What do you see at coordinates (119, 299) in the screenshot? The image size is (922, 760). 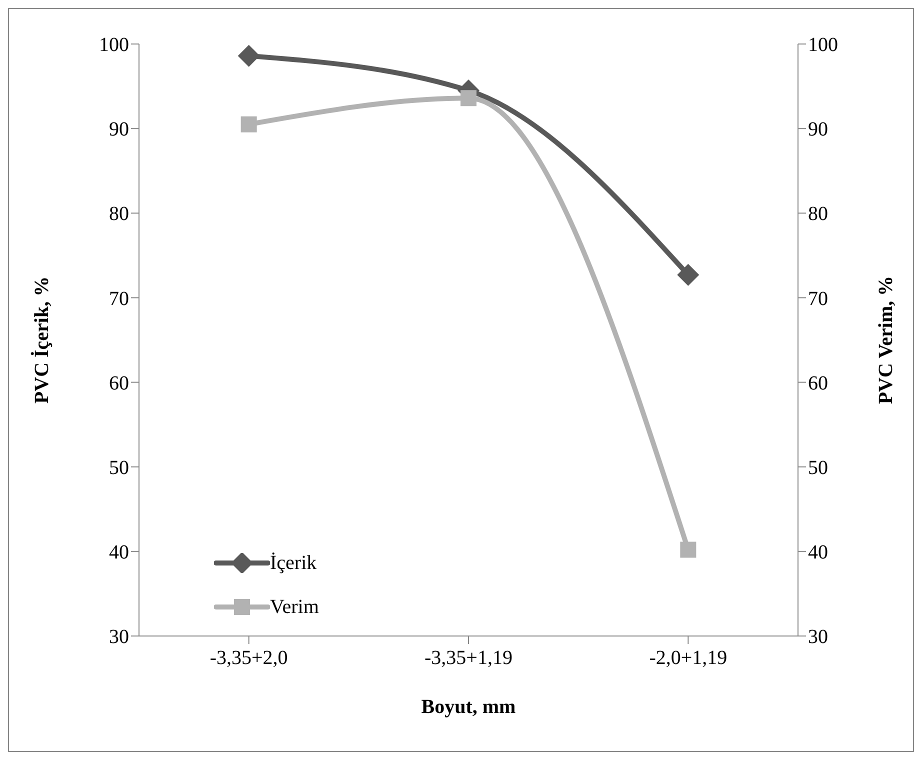 I see `y-tick-label: 70` at bounding box center [119, 299].